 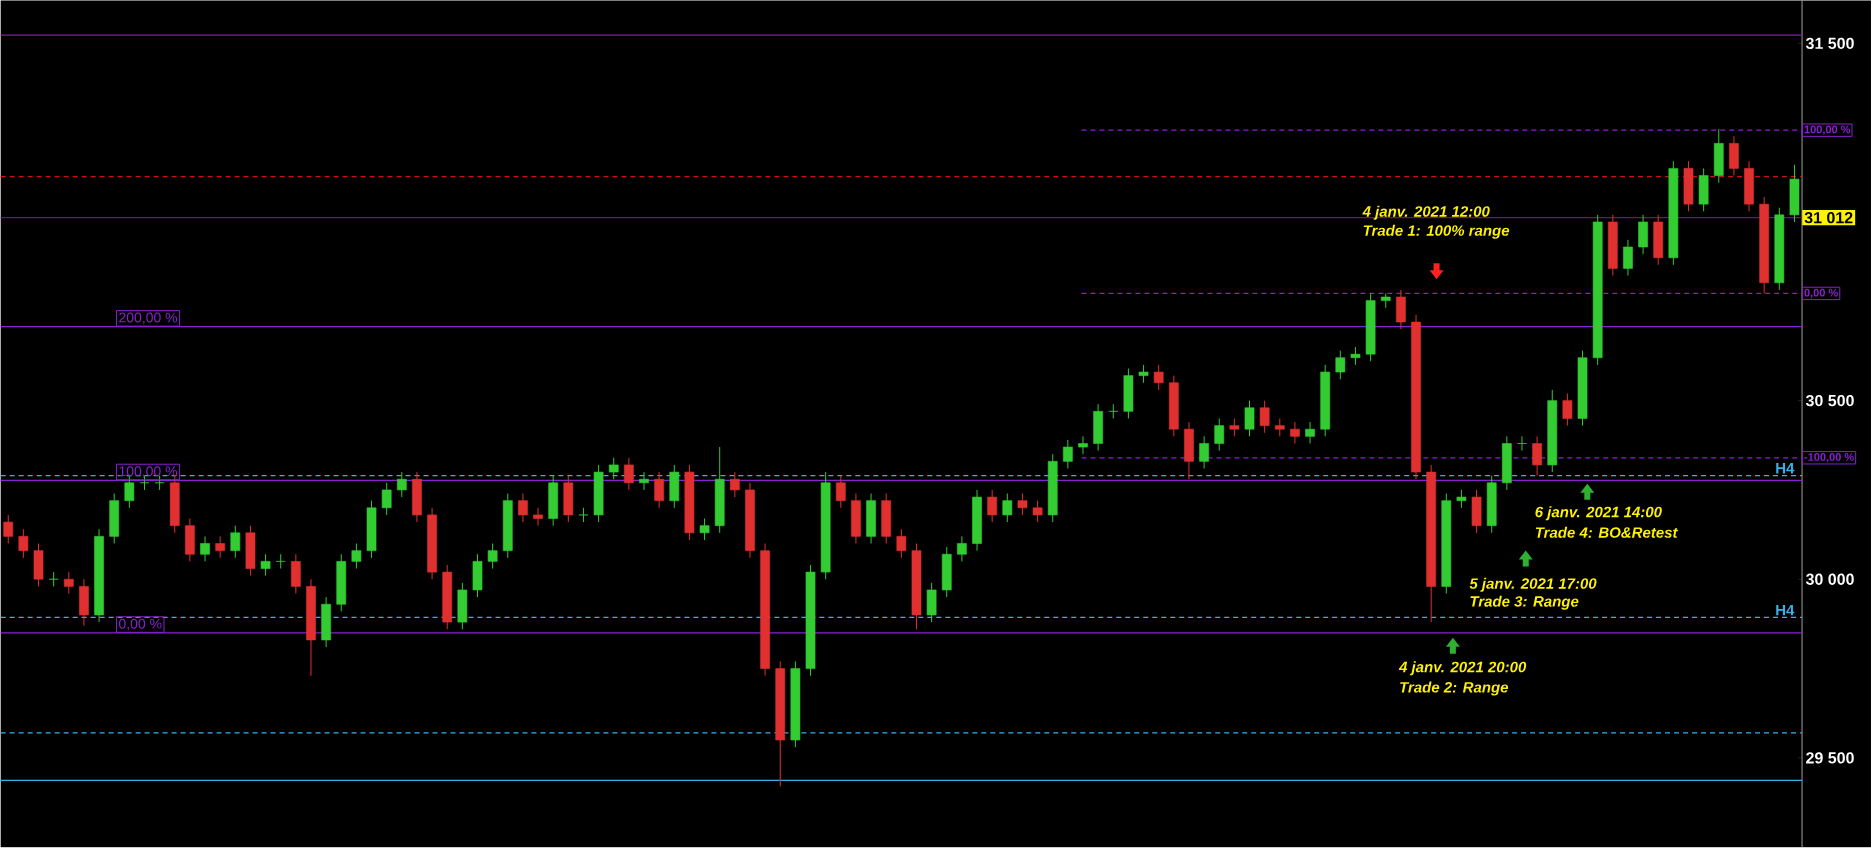 I want to click on annotation: 200,00 %, so click(x=148, y=318).